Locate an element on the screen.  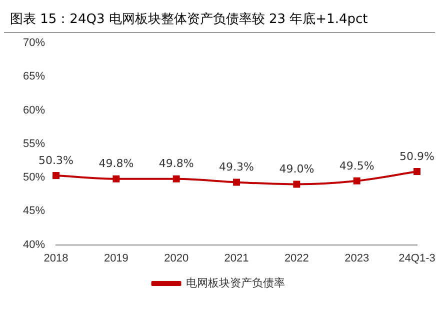
x-tick-label: 2023 is located at coordinates (357, 258).